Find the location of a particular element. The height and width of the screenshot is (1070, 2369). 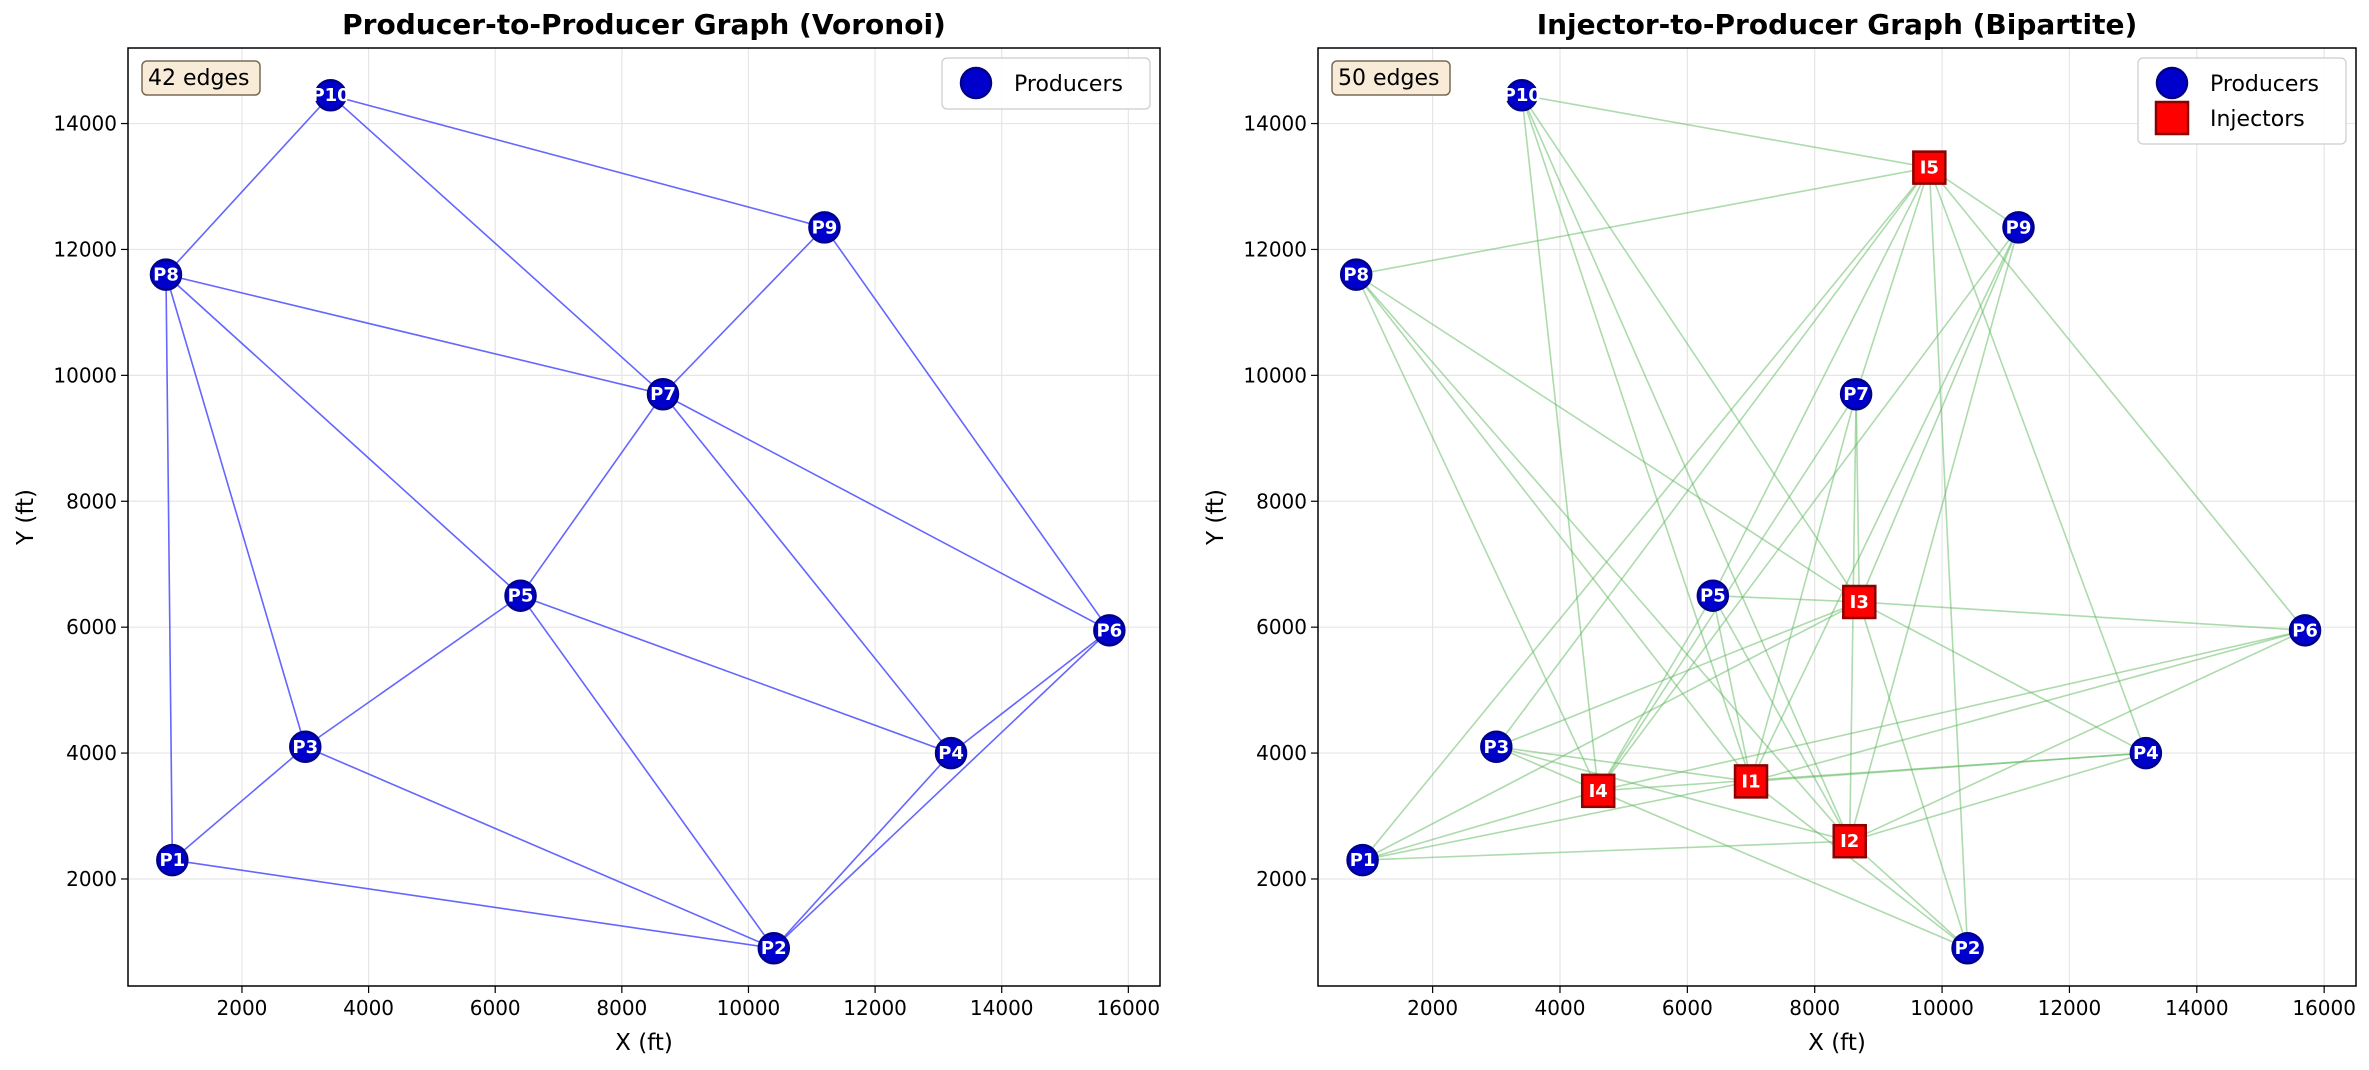

producer-P4: P4 is located at coordinates (2146, 753).